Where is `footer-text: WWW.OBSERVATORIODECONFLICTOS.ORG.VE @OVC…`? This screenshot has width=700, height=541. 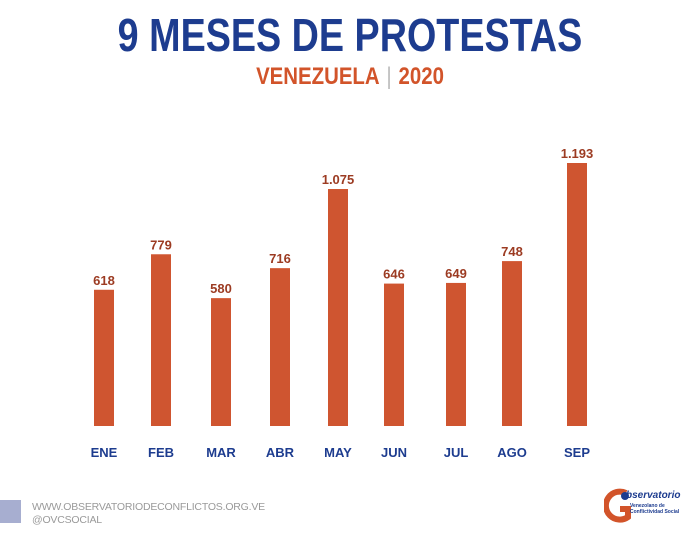
footer-text: WWW.OBSERVATORIODECONFLICTOS.ORG.VE @OVC… is located at coordinates (148, 514).